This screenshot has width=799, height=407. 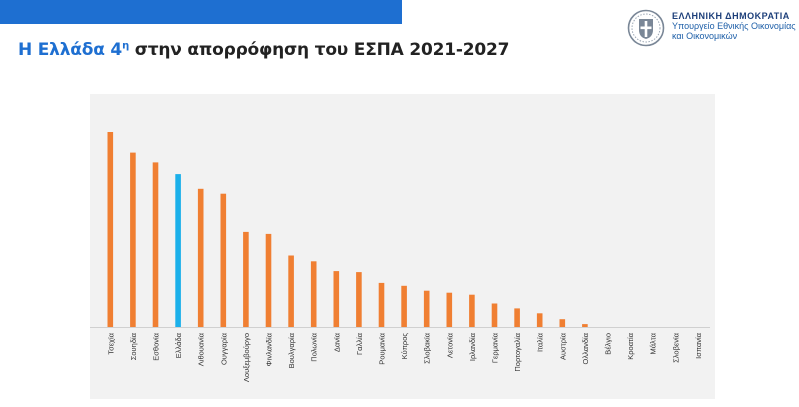 What do you see at coordinates (70, 50) in the screenshot?
I see `title-highlight: Η Ελλάδα 4` at bounding box center [70, 50].